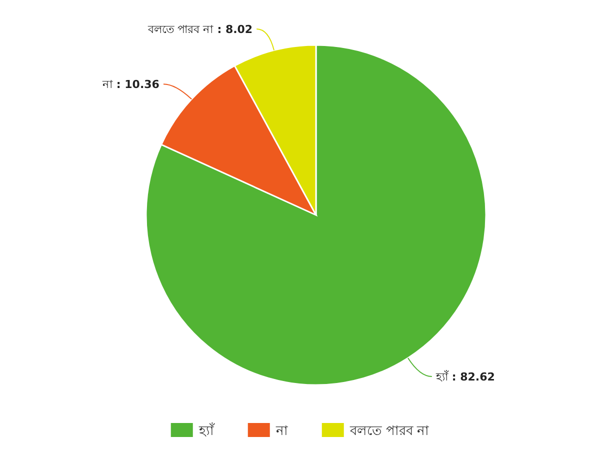  I want to click on data-label: : 10.36, so click(138, 85).